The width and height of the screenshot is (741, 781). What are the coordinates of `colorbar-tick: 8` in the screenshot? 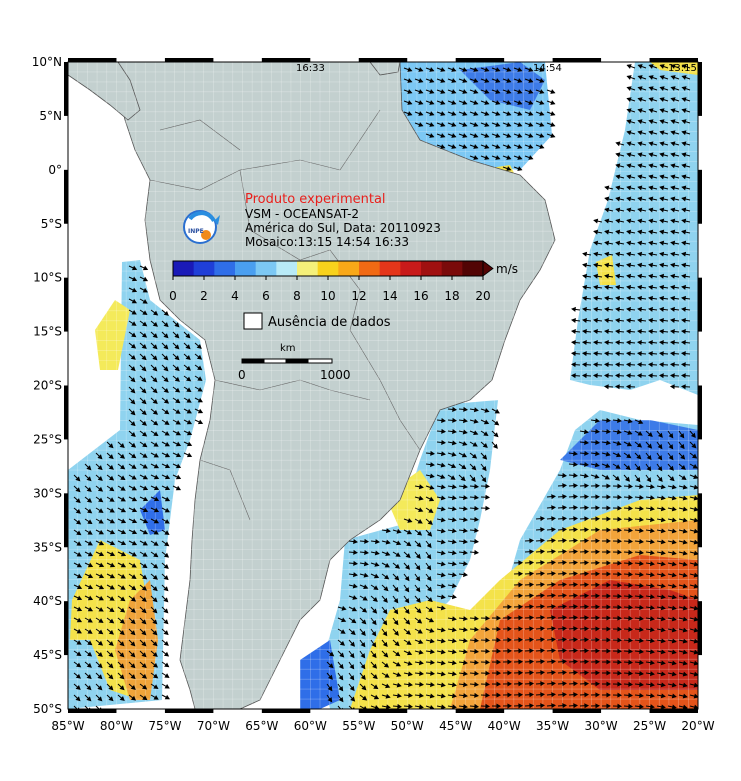 It's located at (297, 296).